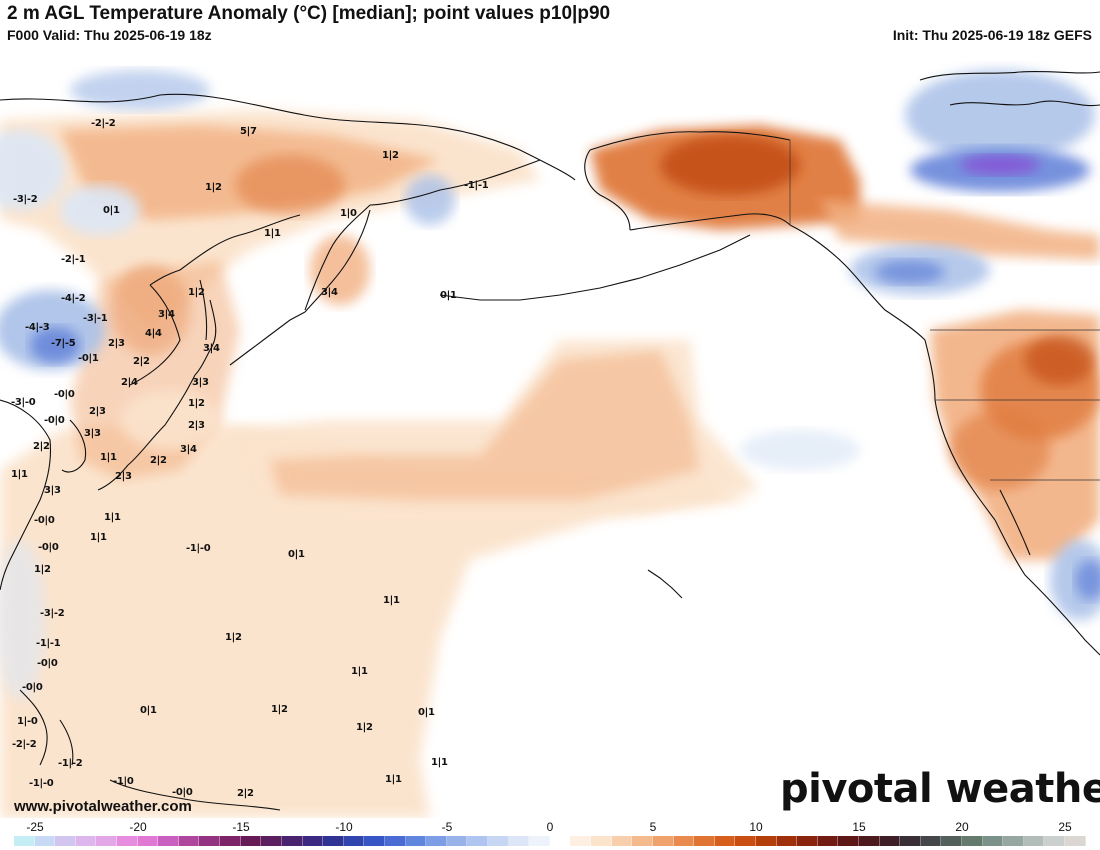 This screenshot has width=1100, height=850. I want to click on point-value-label: 5|7, so click(248, 131).